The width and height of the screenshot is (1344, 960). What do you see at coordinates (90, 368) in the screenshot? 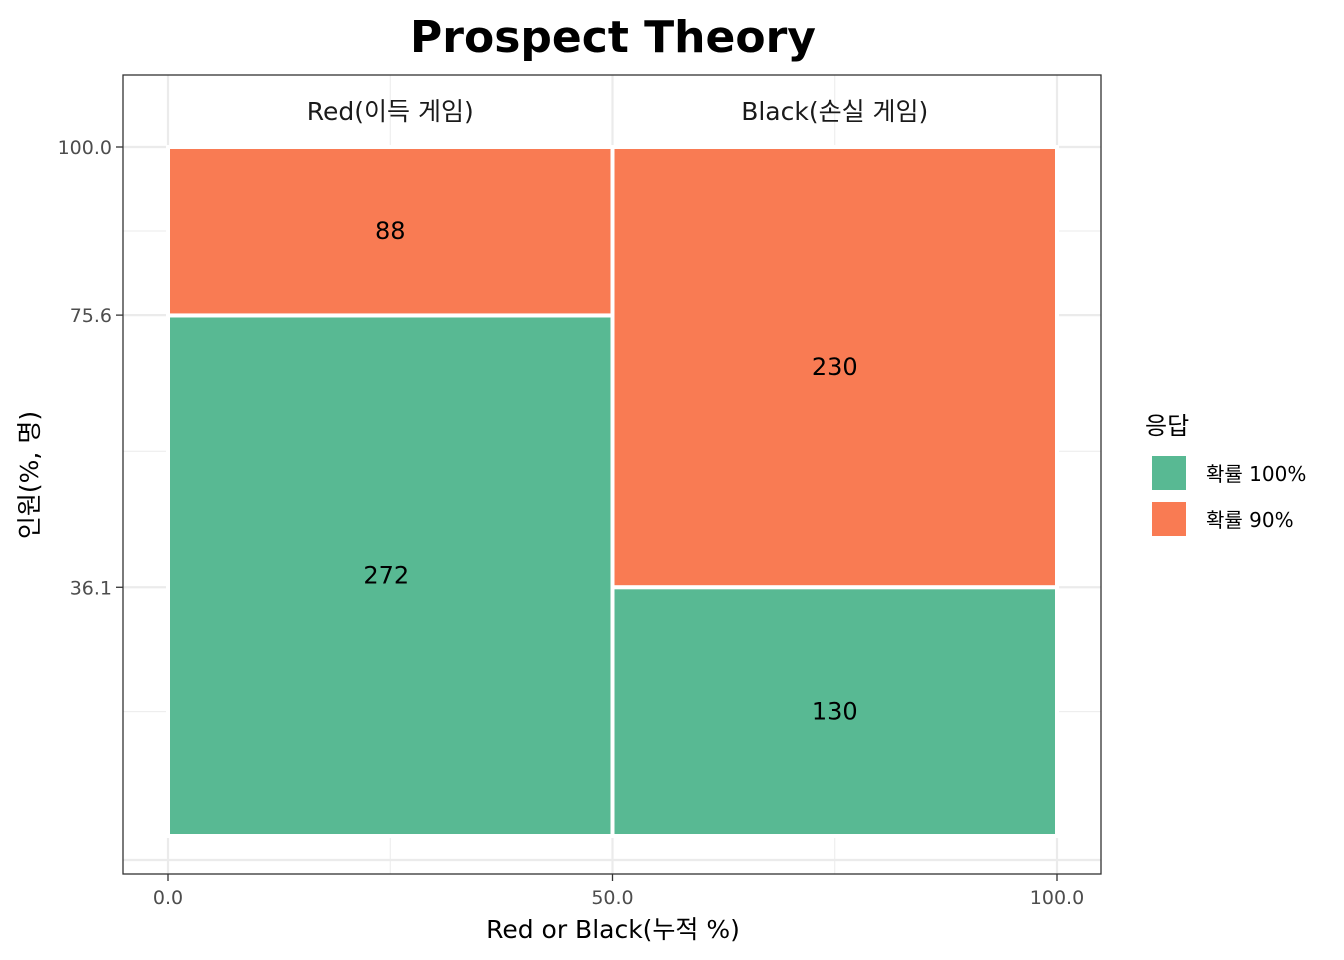
I see `y-axis: 36.1 75.6 100.0` at bounding box center [90, 368].